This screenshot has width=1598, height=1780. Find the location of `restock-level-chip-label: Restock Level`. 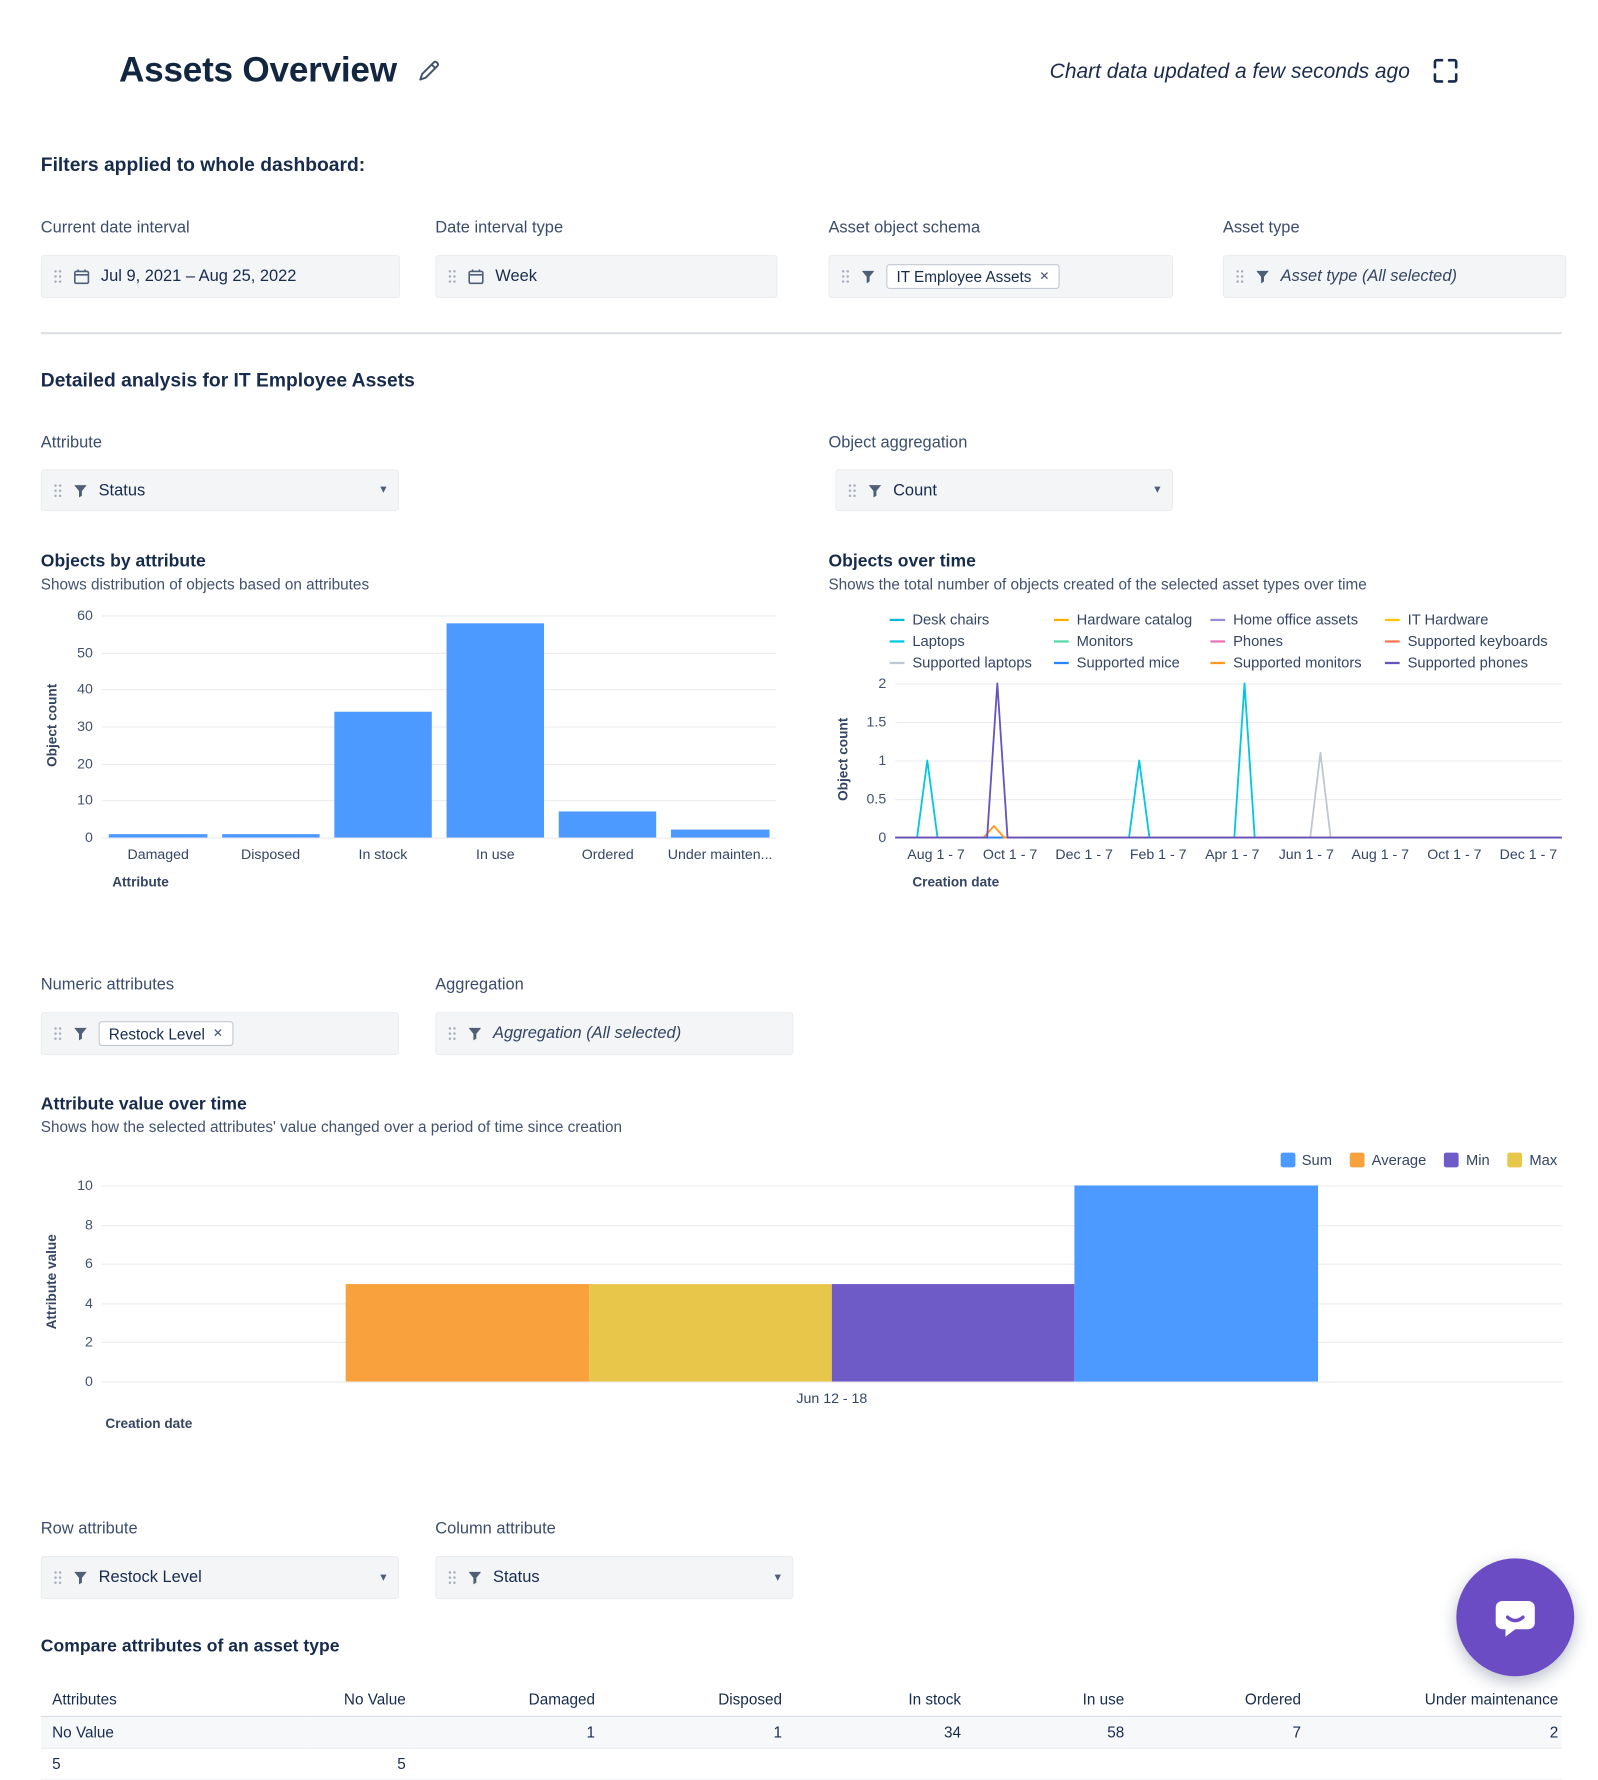

restock-level-chip-label: Restock Level is located at coordinates (156, 1034).